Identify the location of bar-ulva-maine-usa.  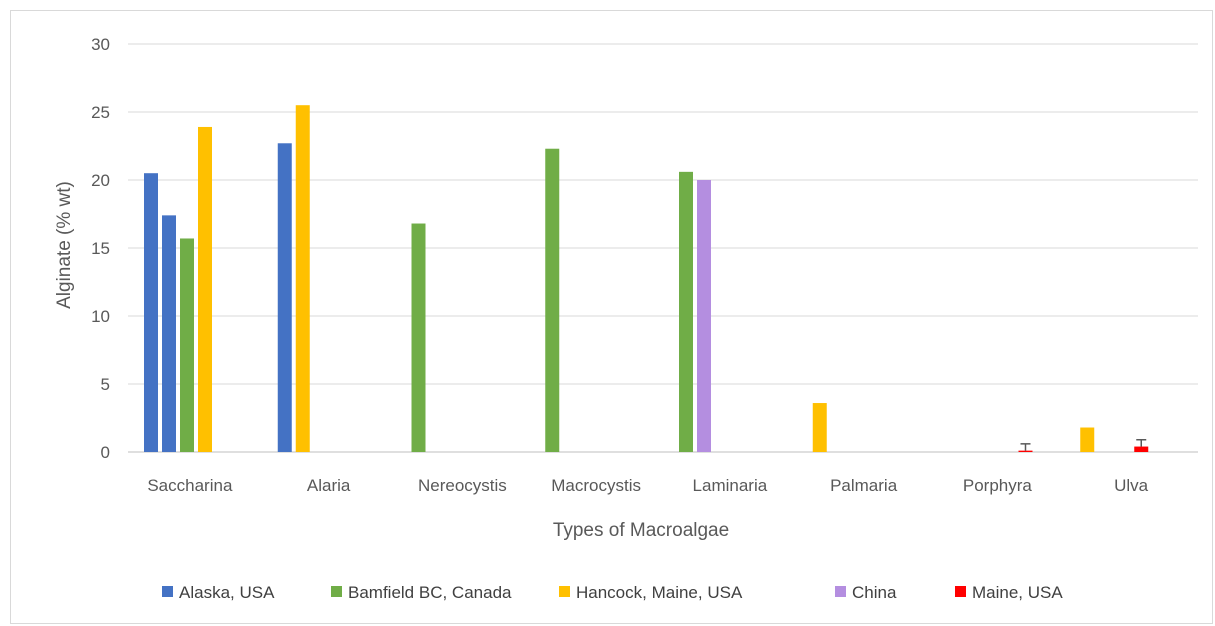
(1141, 449).